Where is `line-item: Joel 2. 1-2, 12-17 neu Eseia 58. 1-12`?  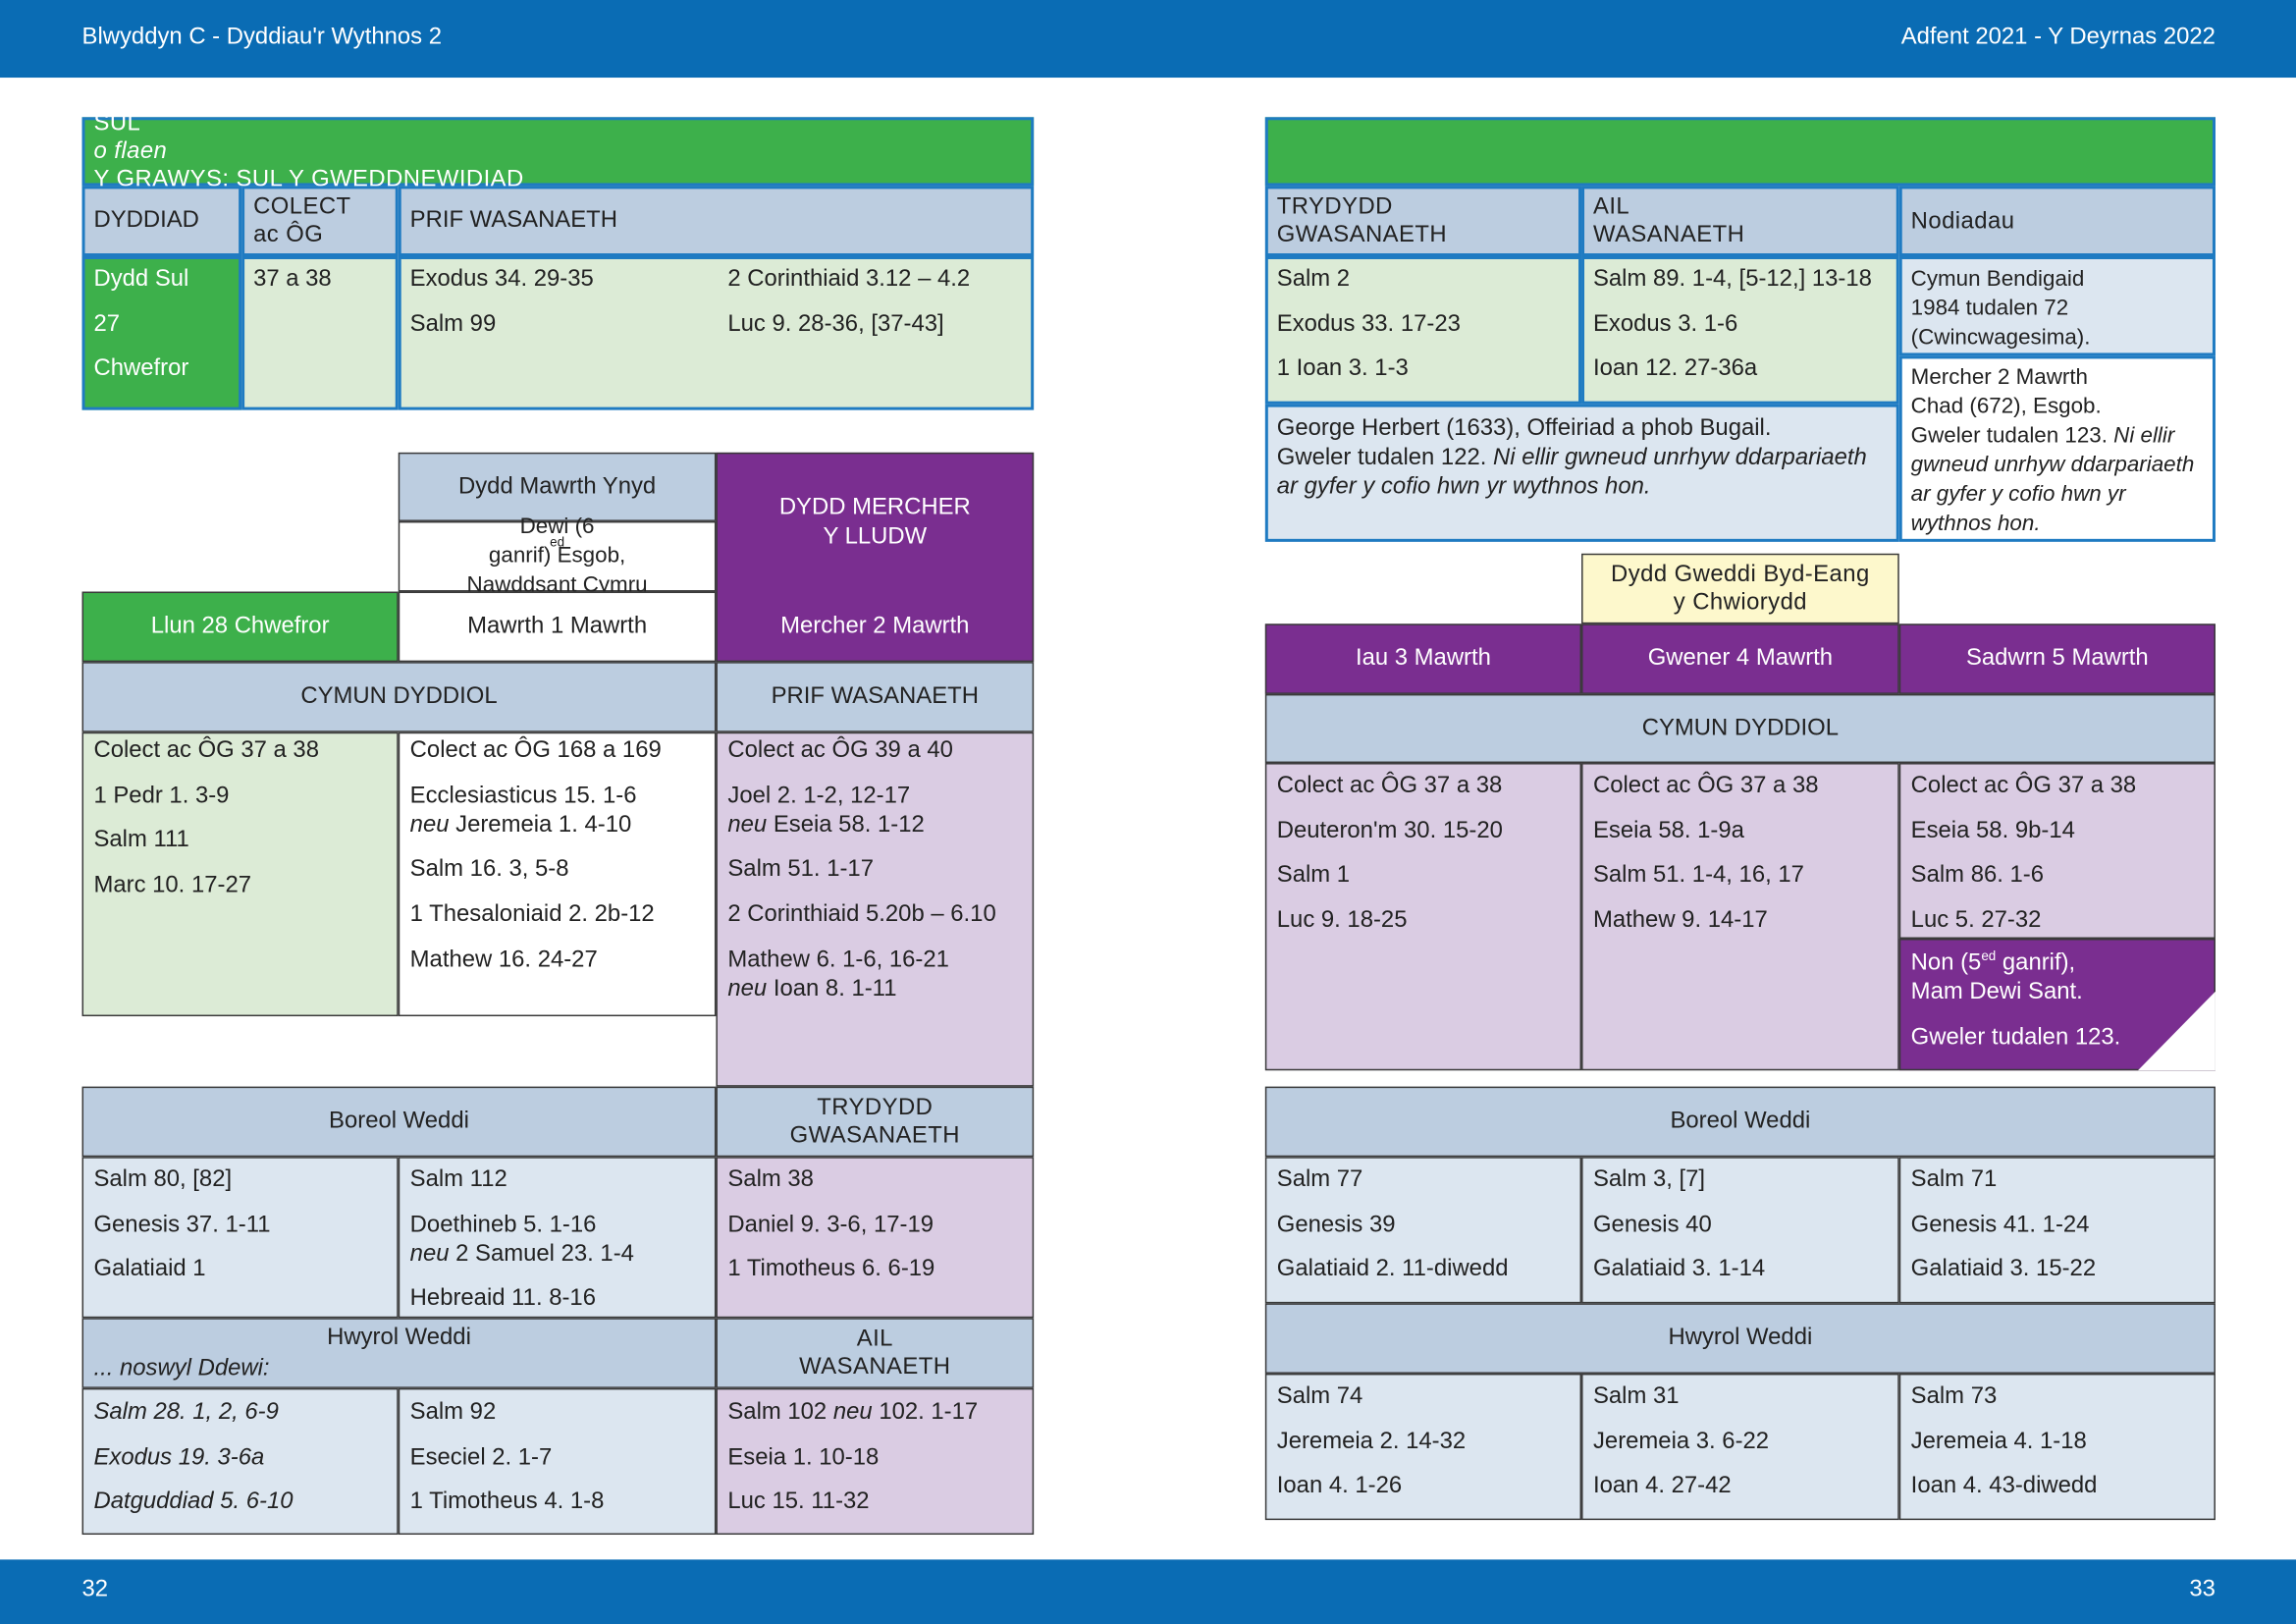
line-item: Joel 2. 1-2, 12-17 neu Eseia 58. 1-12 is located at coordinates (874, 811).